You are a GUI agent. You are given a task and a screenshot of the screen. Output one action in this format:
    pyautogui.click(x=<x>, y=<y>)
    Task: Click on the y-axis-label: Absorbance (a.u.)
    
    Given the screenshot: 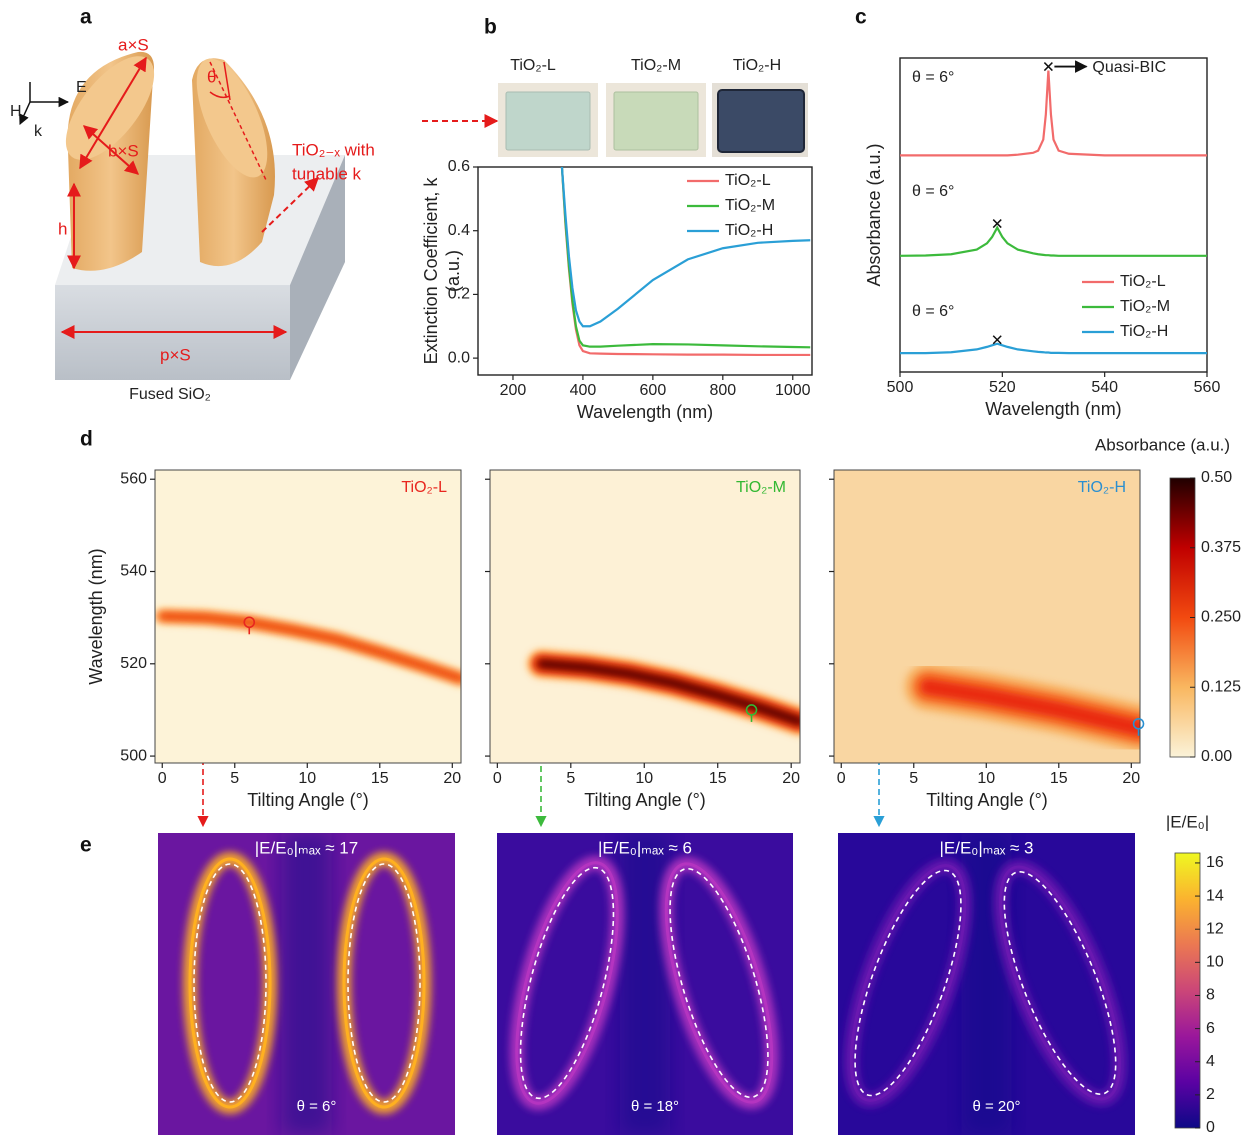 What is the action you would take?
    pyautogui.click(x=874, y=214)
    